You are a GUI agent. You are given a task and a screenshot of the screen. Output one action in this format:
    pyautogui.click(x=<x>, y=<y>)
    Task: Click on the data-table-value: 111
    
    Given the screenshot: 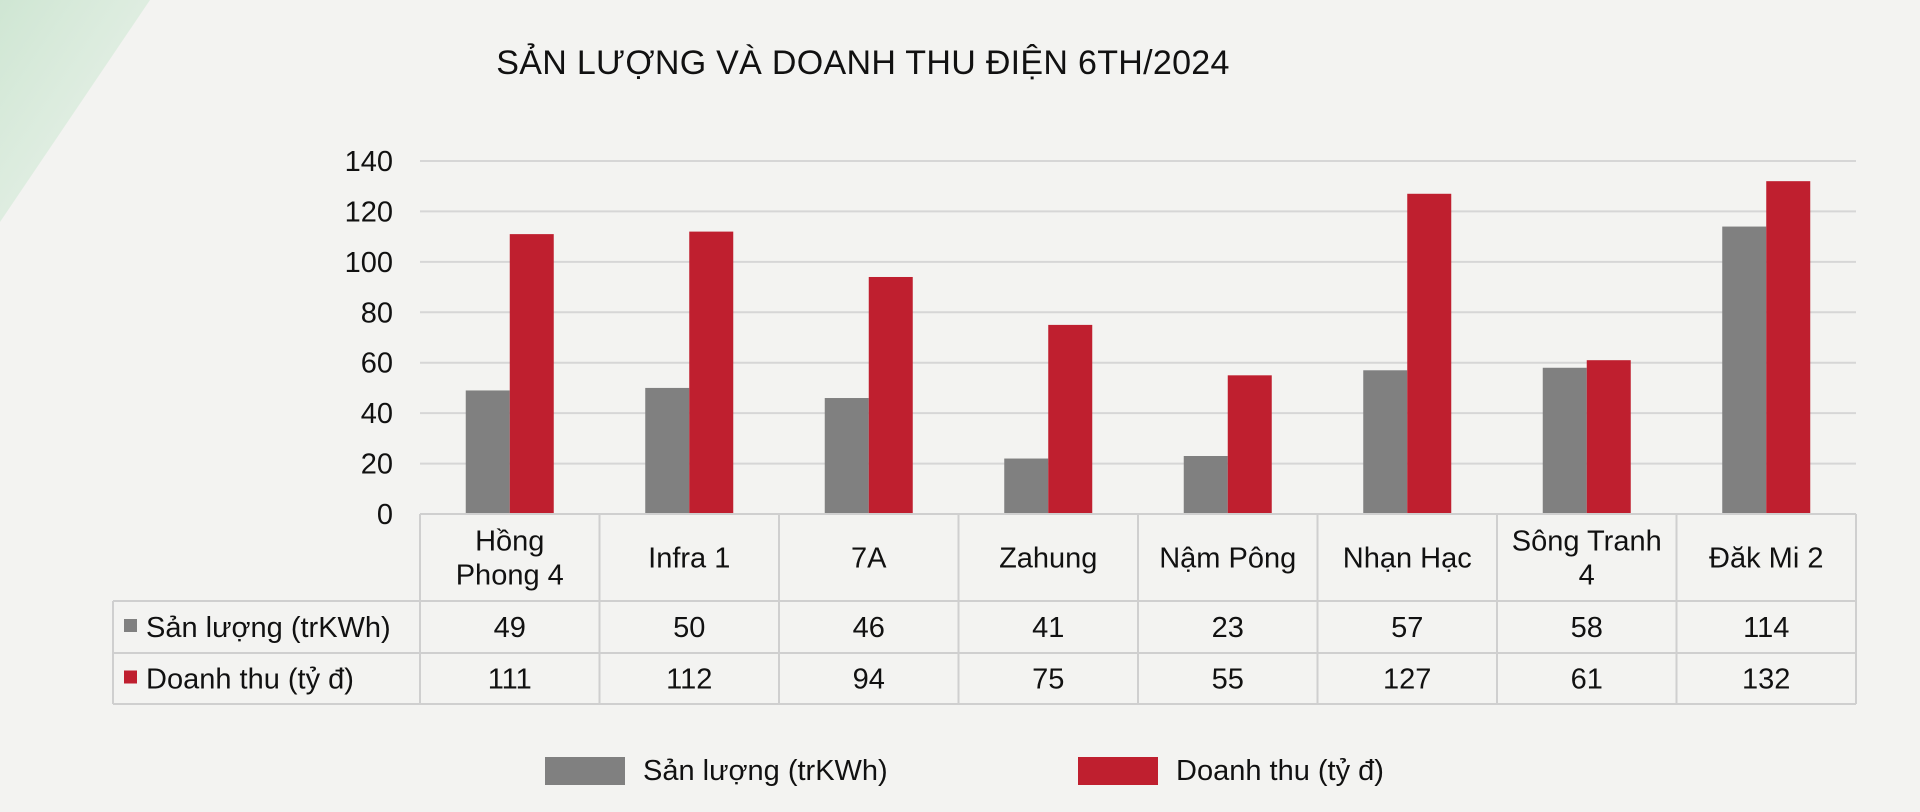 What is the action you would take?
    pyautogui.click(x=510, y=680)
    